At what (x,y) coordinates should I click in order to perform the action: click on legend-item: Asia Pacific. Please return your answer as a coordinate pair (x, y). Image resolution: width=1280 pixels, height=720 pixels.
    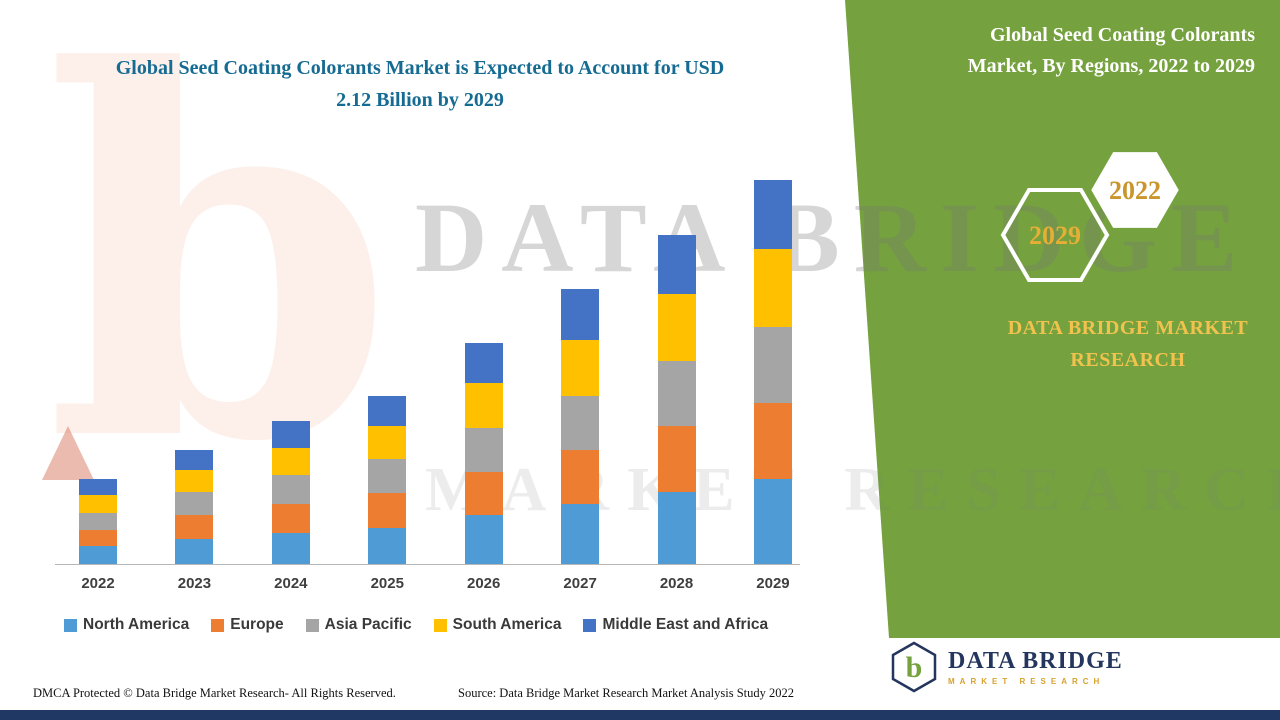
    Looking at the image, I should click on (358, 625).